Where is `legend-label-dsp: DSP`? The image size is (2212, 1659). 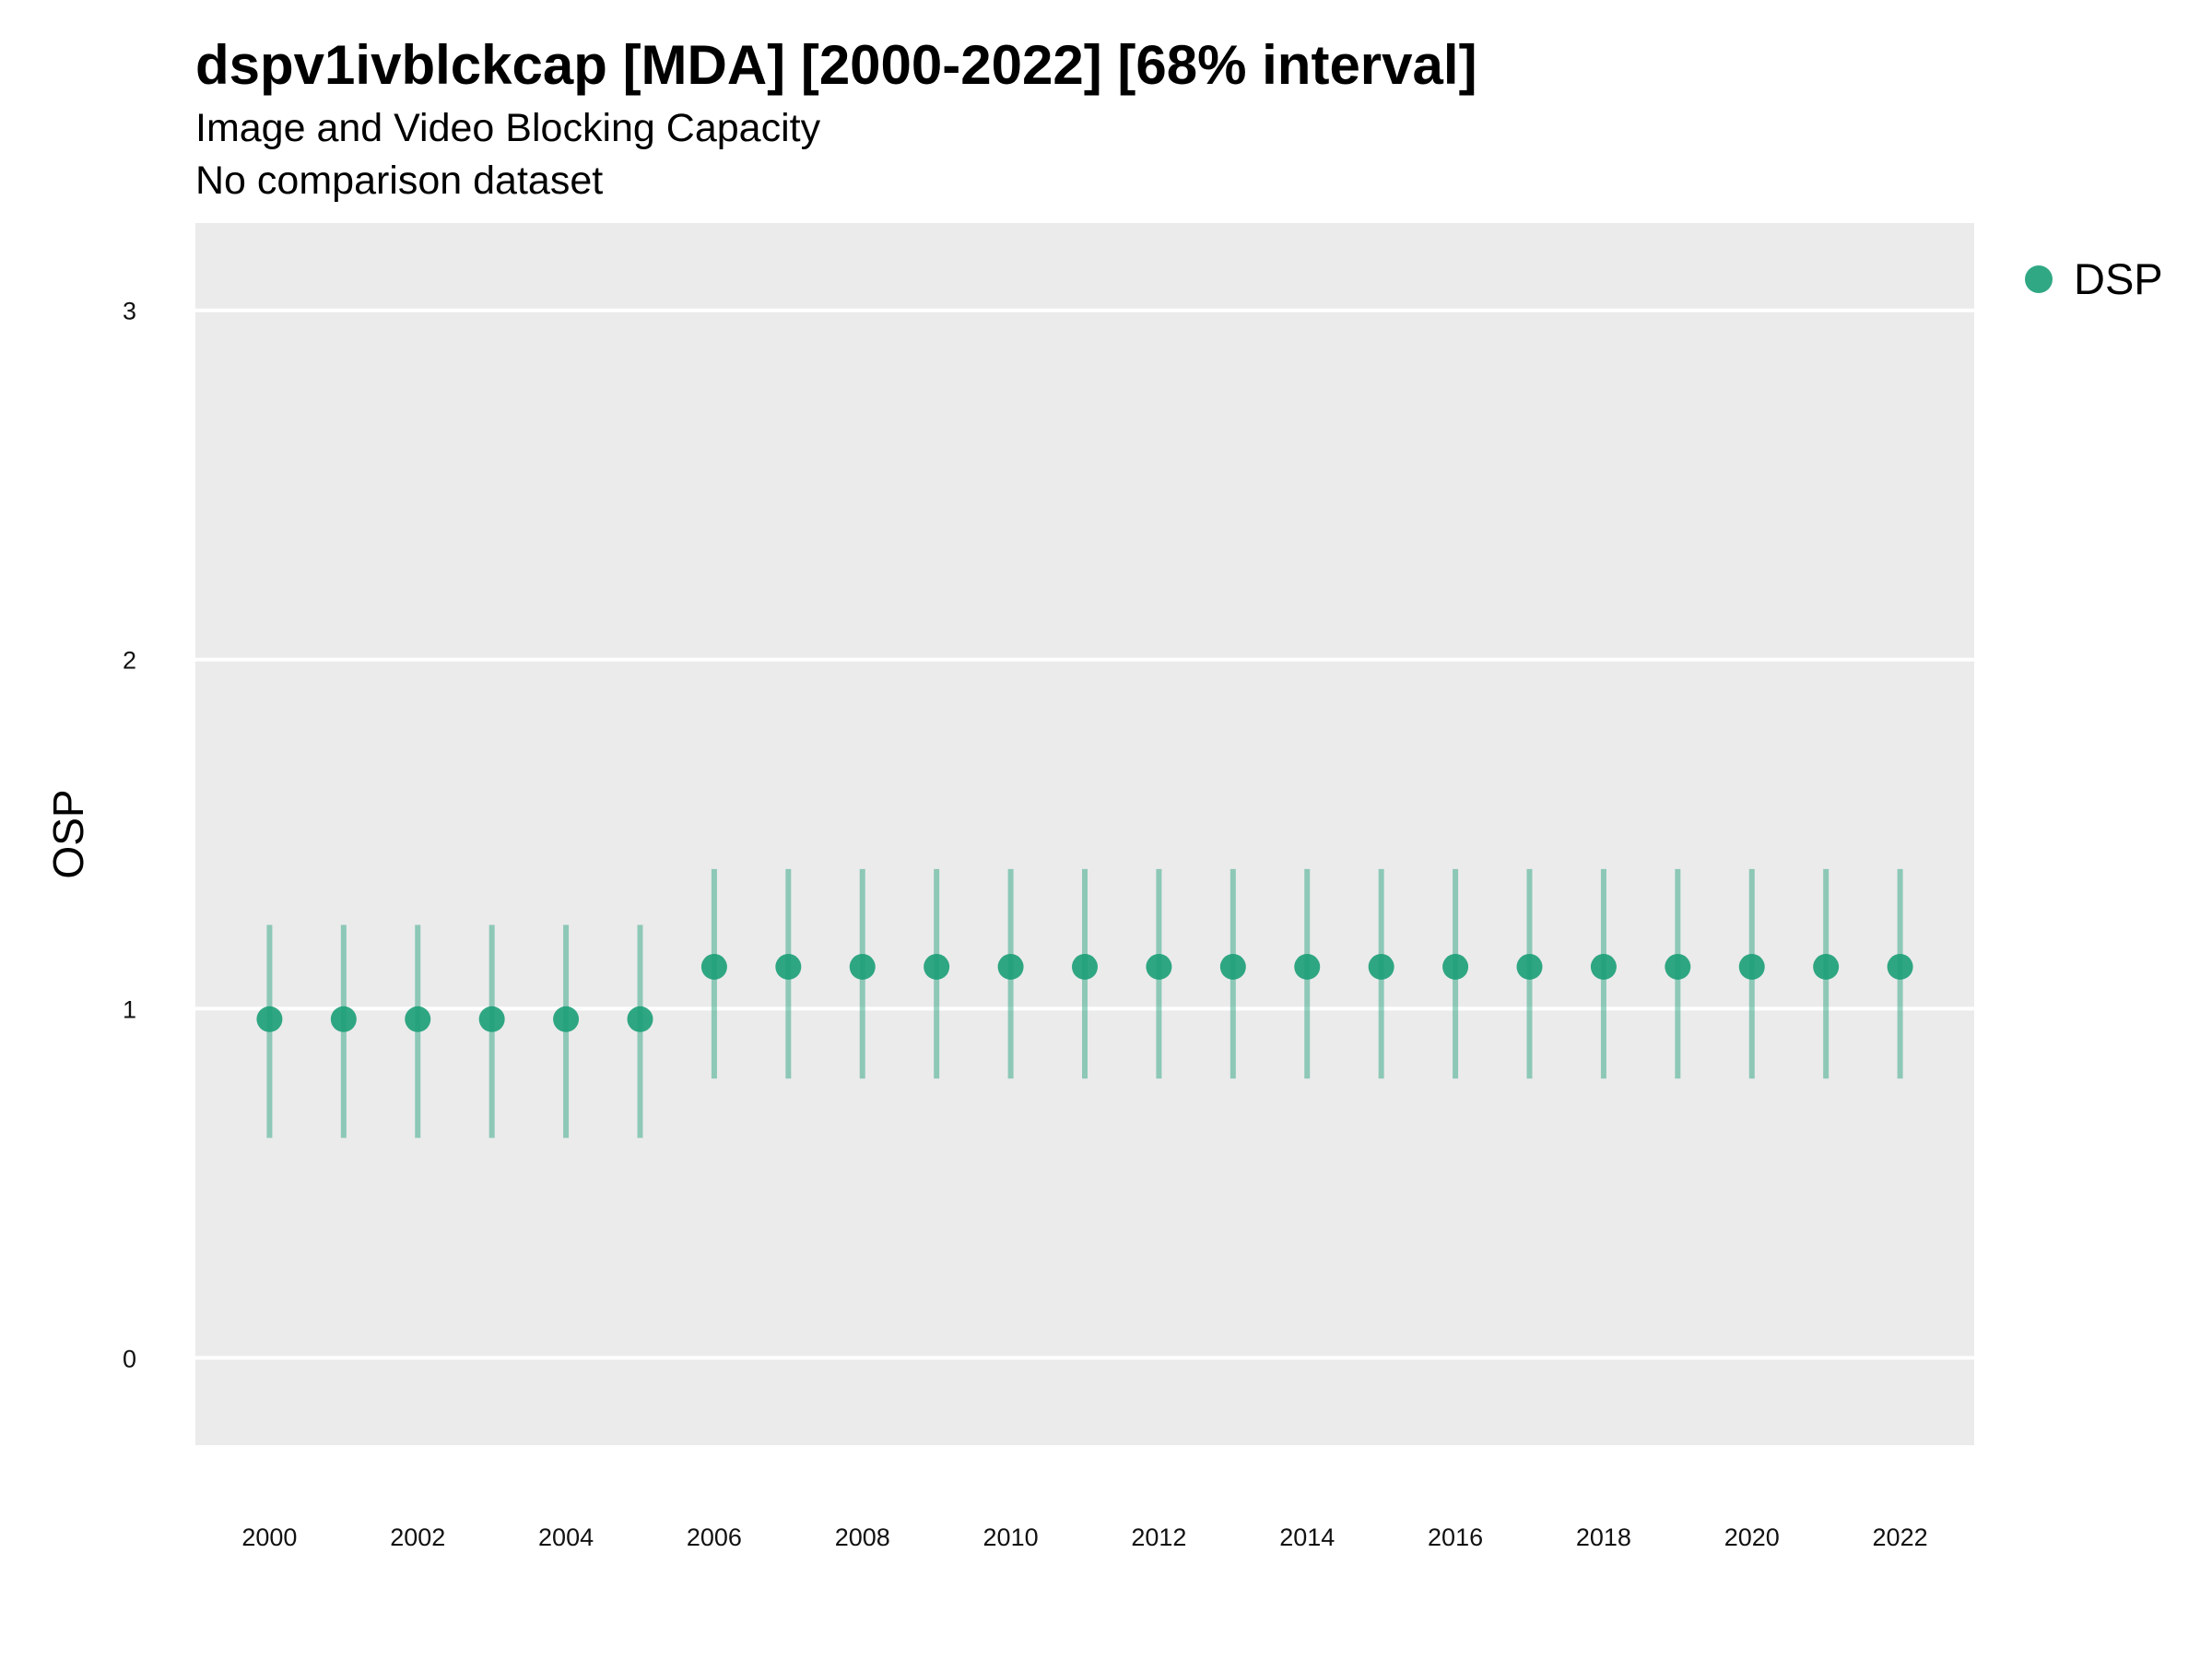
legend-label-dsp: DSP is located at coordinates (2118, 278).